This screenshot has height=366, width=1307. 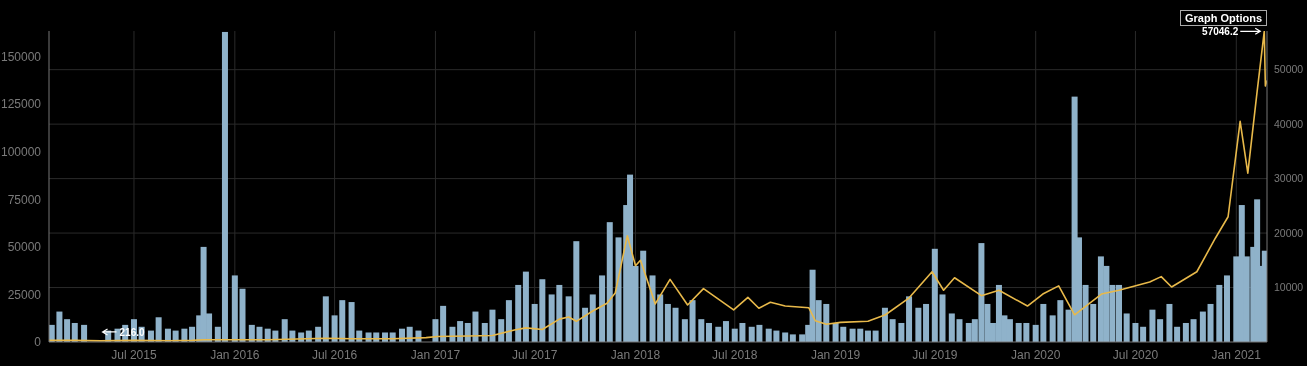 I want to click on x-tick-label: Jan 2019, so click(x=835, y=354).